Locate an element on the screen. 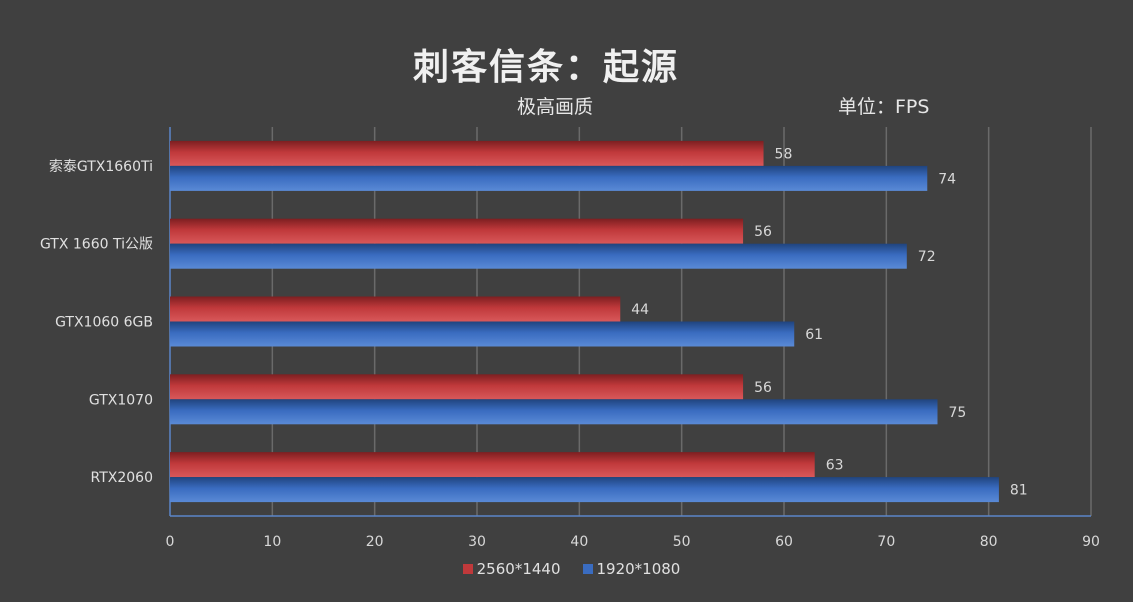 This screenshot has width=1133, height=602. x-tick-label: 60 is located at coordinates (784, 542).